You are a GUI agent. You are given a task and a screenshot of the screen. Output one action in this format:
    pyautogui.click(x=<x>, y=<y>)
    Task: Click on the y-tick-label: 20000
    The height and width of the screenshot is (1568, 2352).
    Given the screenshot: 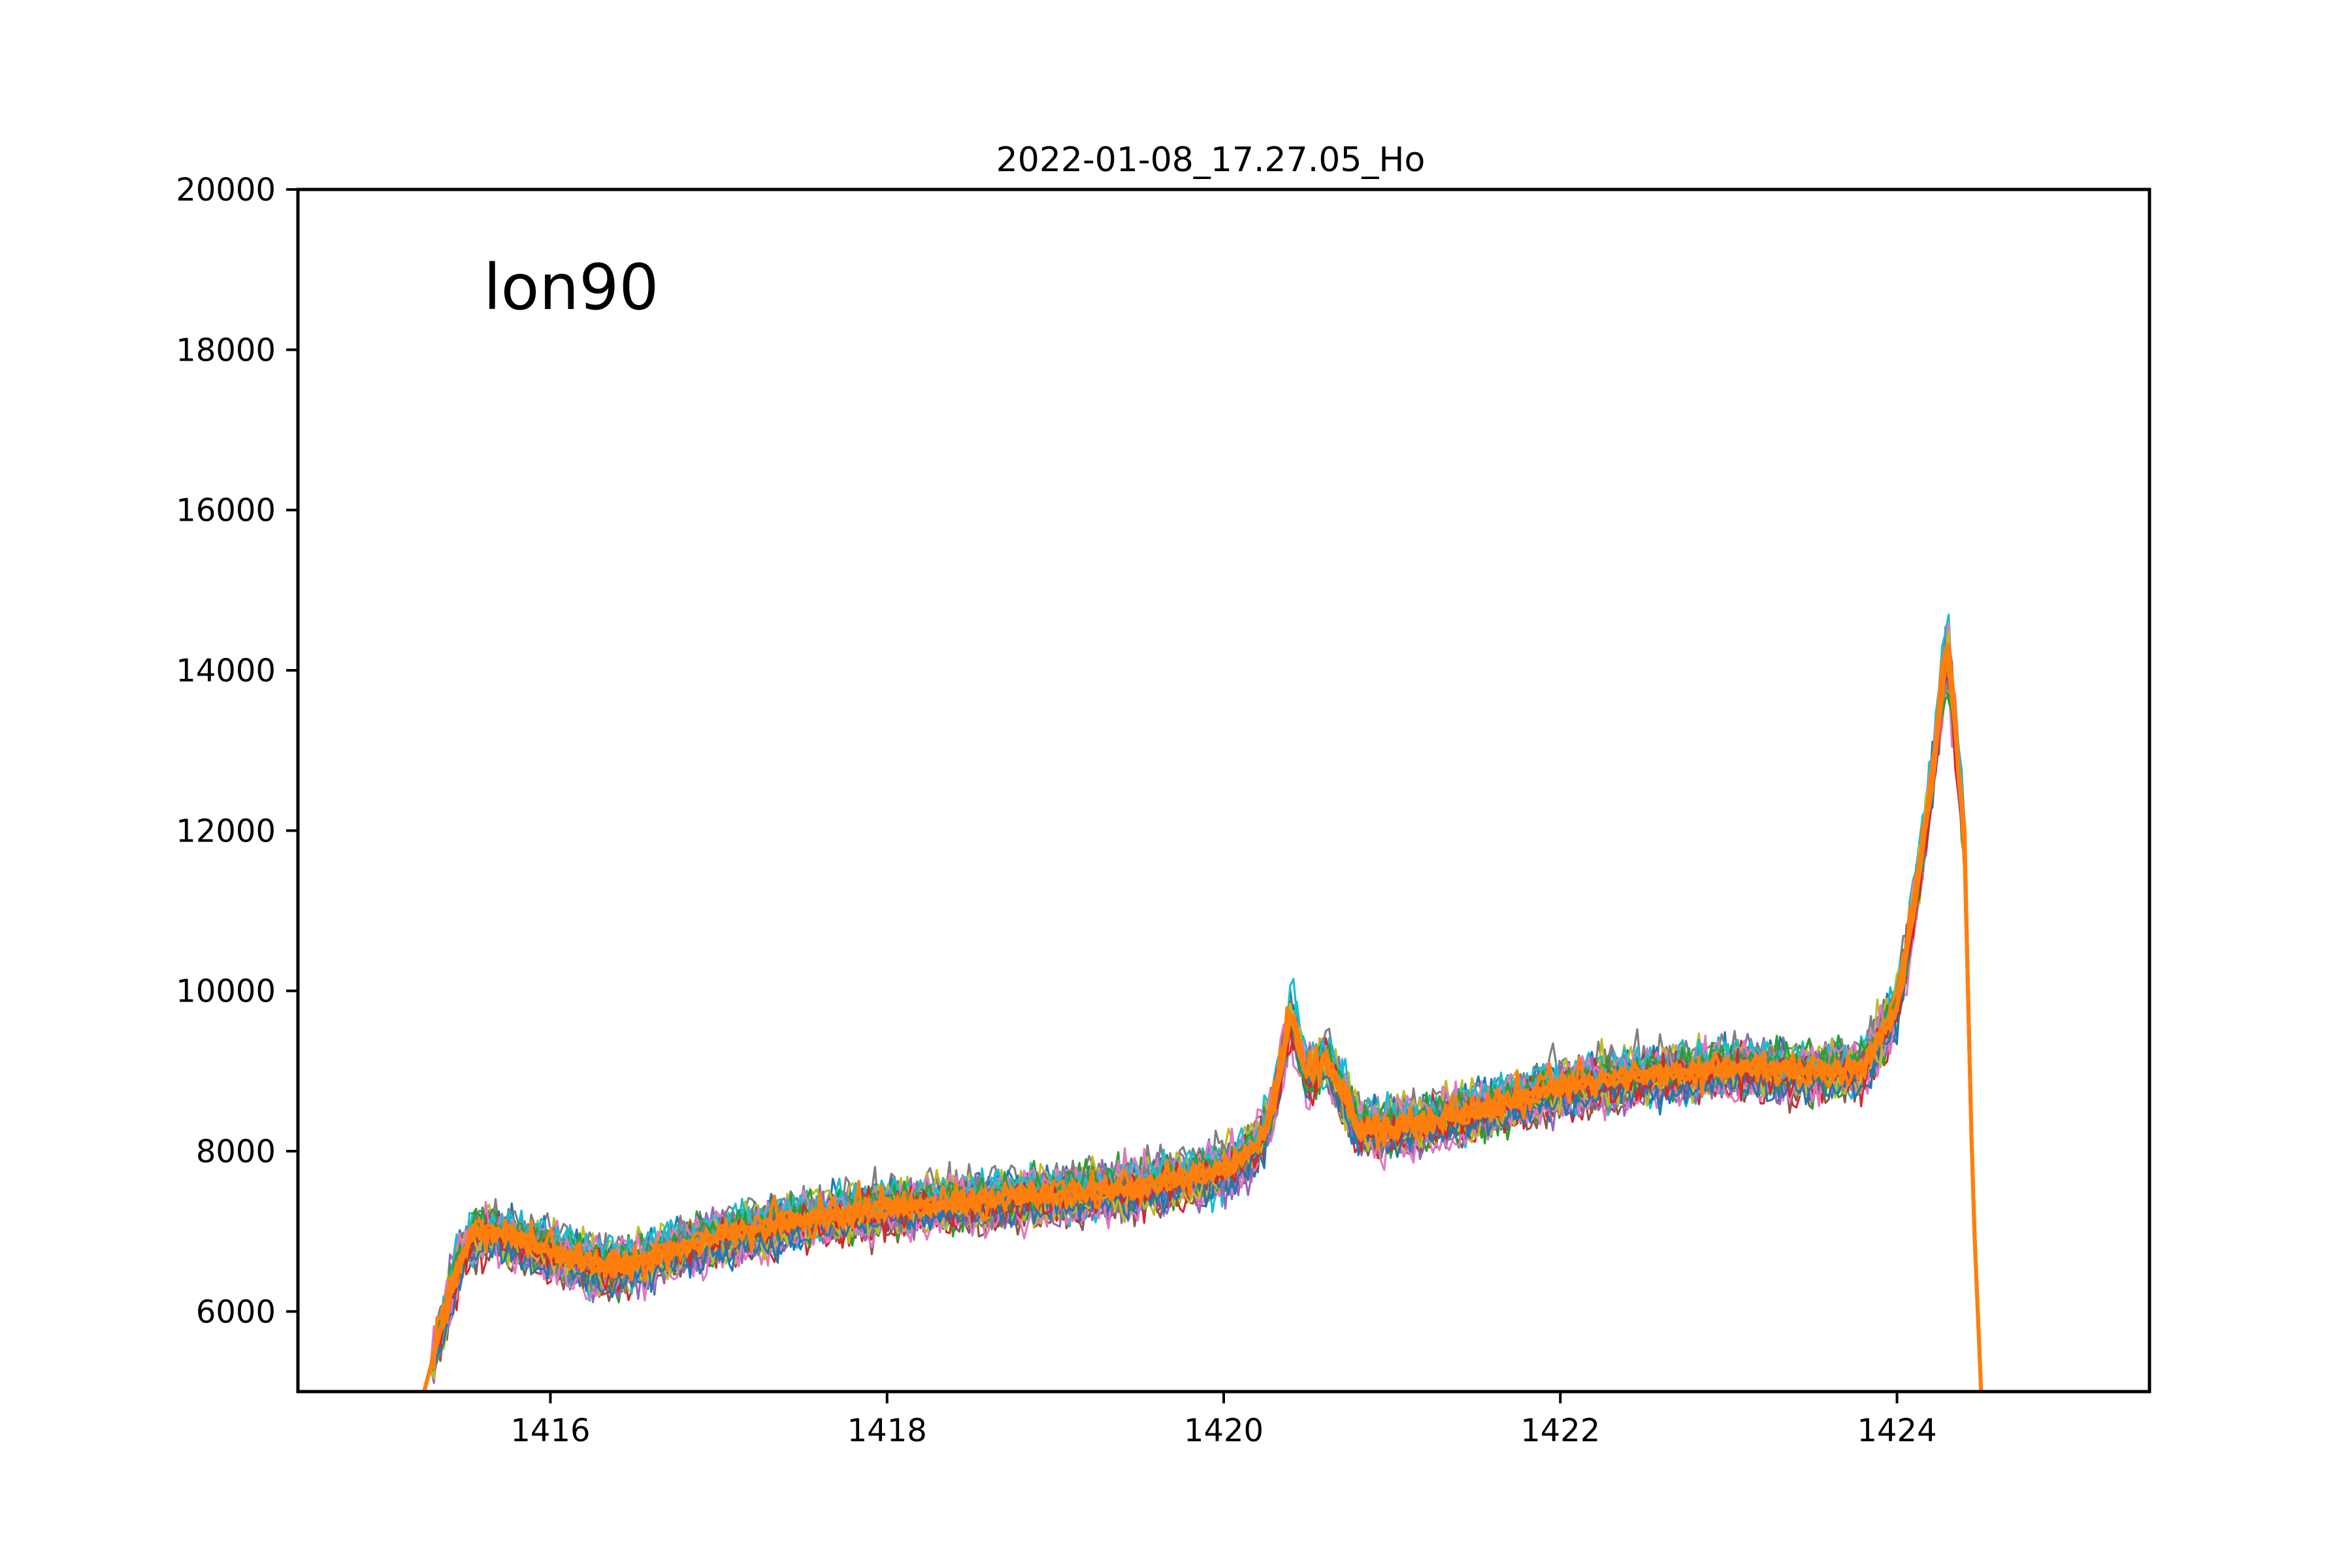 What is the action you would take?
    pyautogui.click(x=226, y=190)
    